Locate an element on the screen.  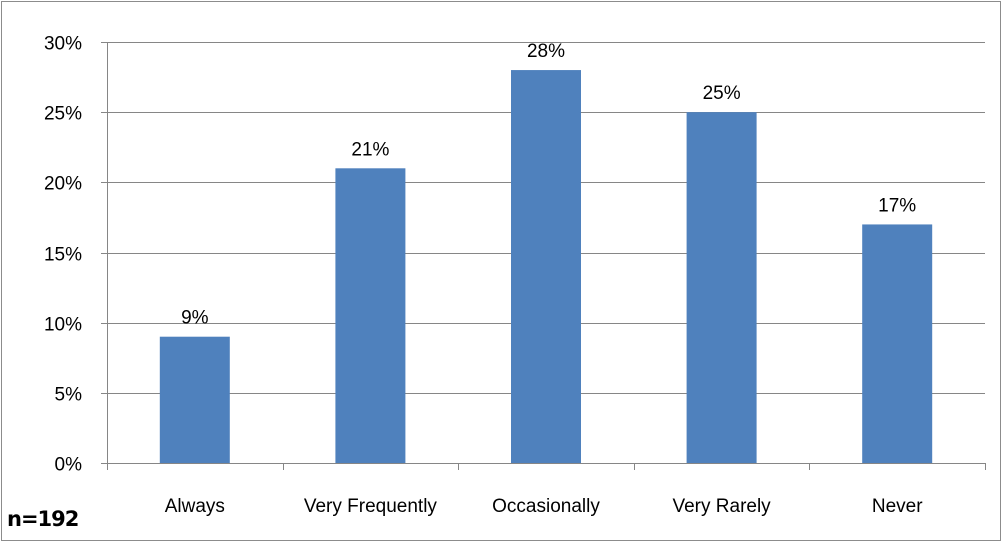
bar-data-label: 25% is located at coordinates (722, 93).